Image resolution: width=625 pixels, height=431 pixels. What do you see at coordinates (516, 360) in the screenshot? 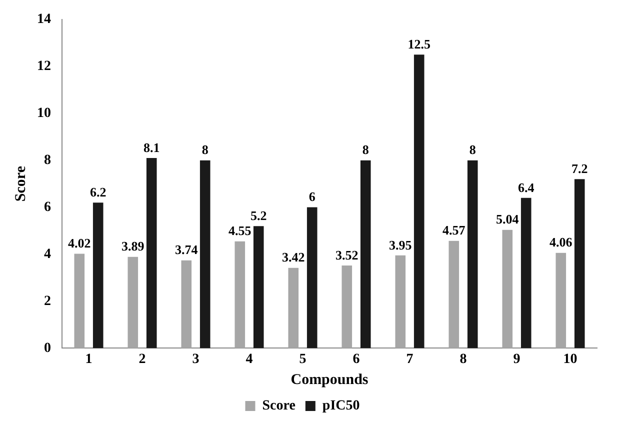
I see `x-tick-label: 9` at bounding box center [516, 360].